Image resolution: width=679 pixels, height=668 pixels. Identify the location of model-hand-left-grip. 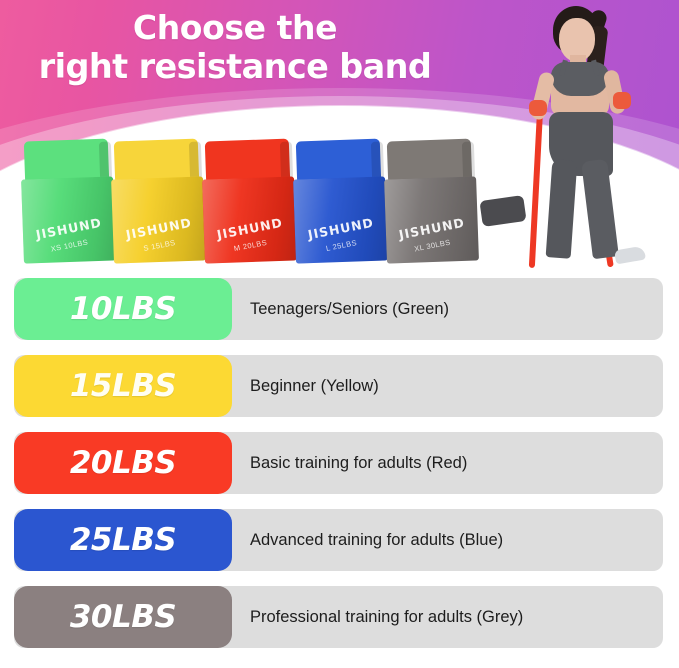
(538, 108).